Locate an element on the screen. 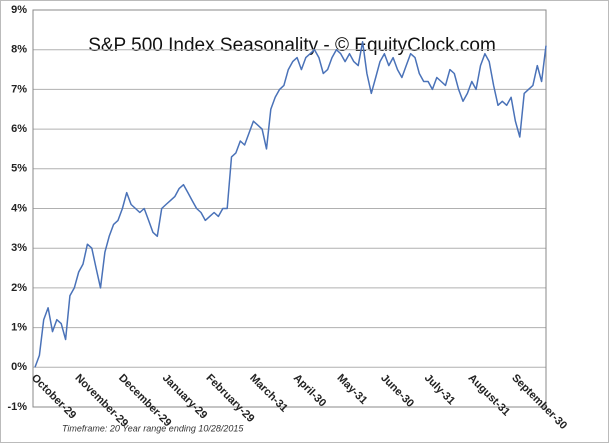 This screenshot has width=609, height=443. y-tick-label: 5% is located at coordinates (19, 169).